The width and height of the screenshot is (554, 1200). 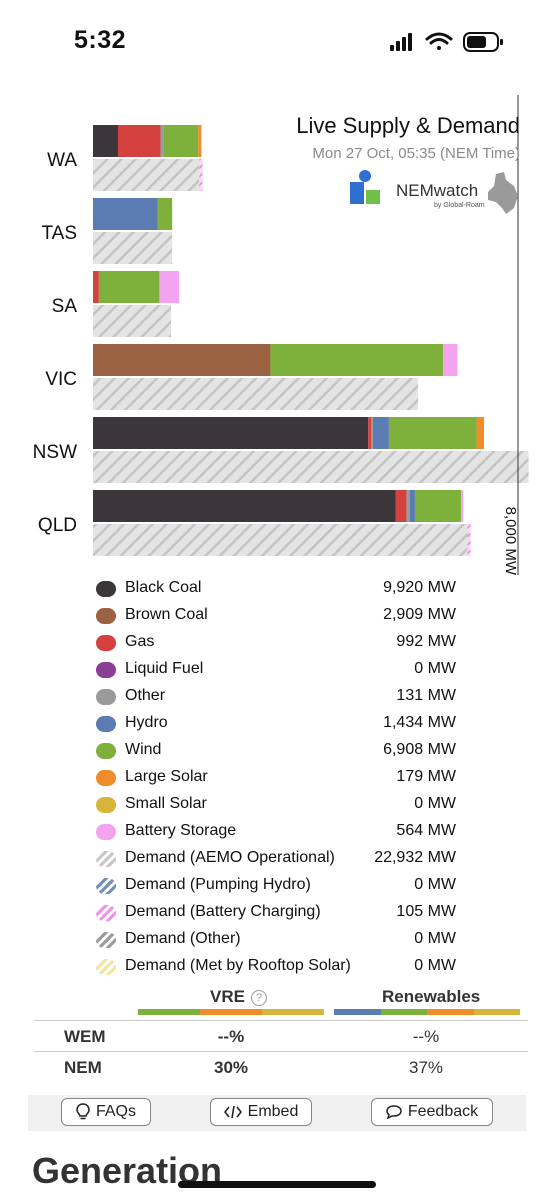 I want to click on feedback-label: Feedback, so click(x=443, y=1111).